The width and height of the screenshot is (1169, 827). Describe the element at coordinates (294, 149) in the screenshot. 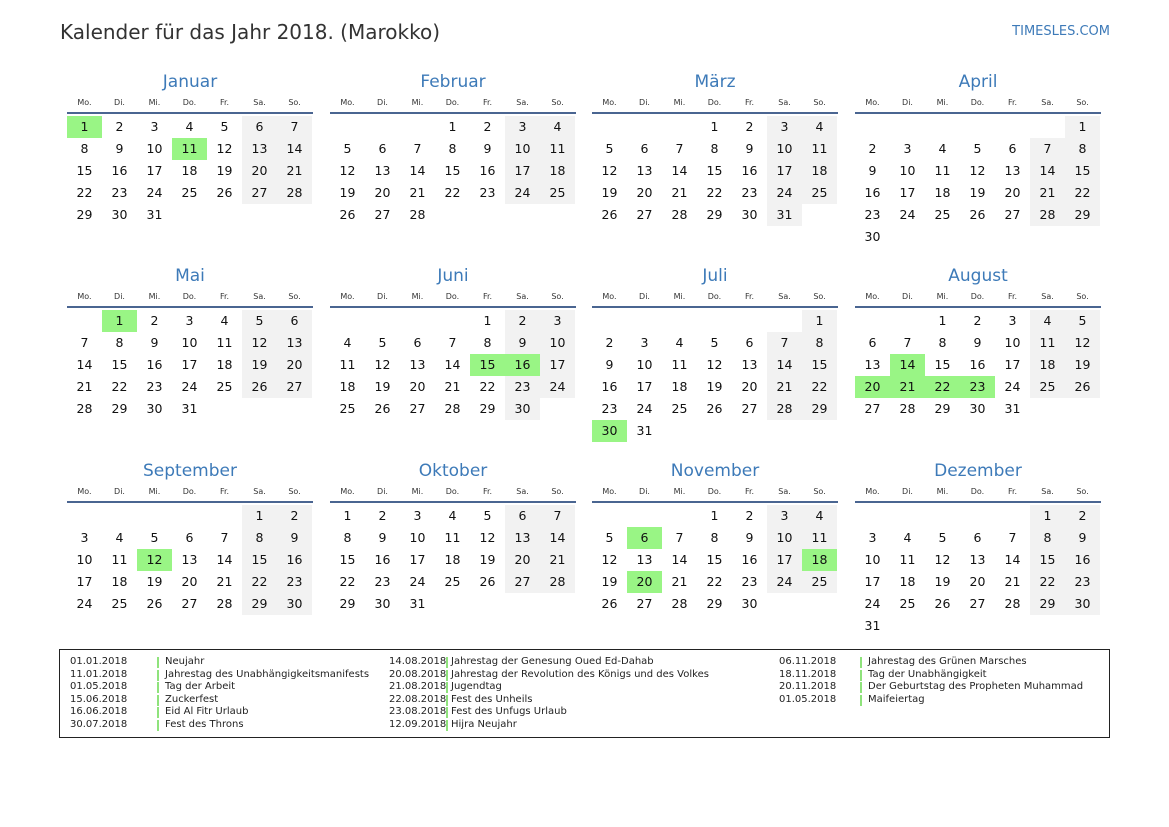

I see `day-cell: 14` at that location.